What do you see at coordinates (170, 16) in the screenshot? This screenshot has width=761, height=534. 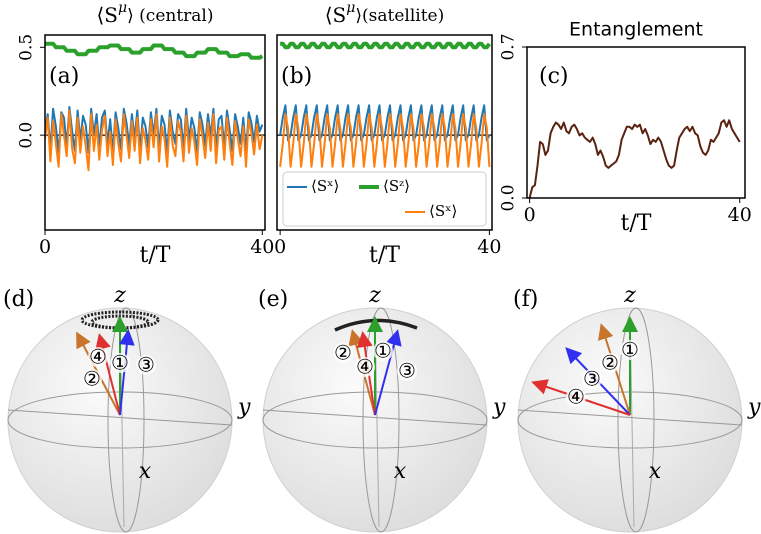 I see `title-part: ⟩ (central)` at bounding box center [170, 16].